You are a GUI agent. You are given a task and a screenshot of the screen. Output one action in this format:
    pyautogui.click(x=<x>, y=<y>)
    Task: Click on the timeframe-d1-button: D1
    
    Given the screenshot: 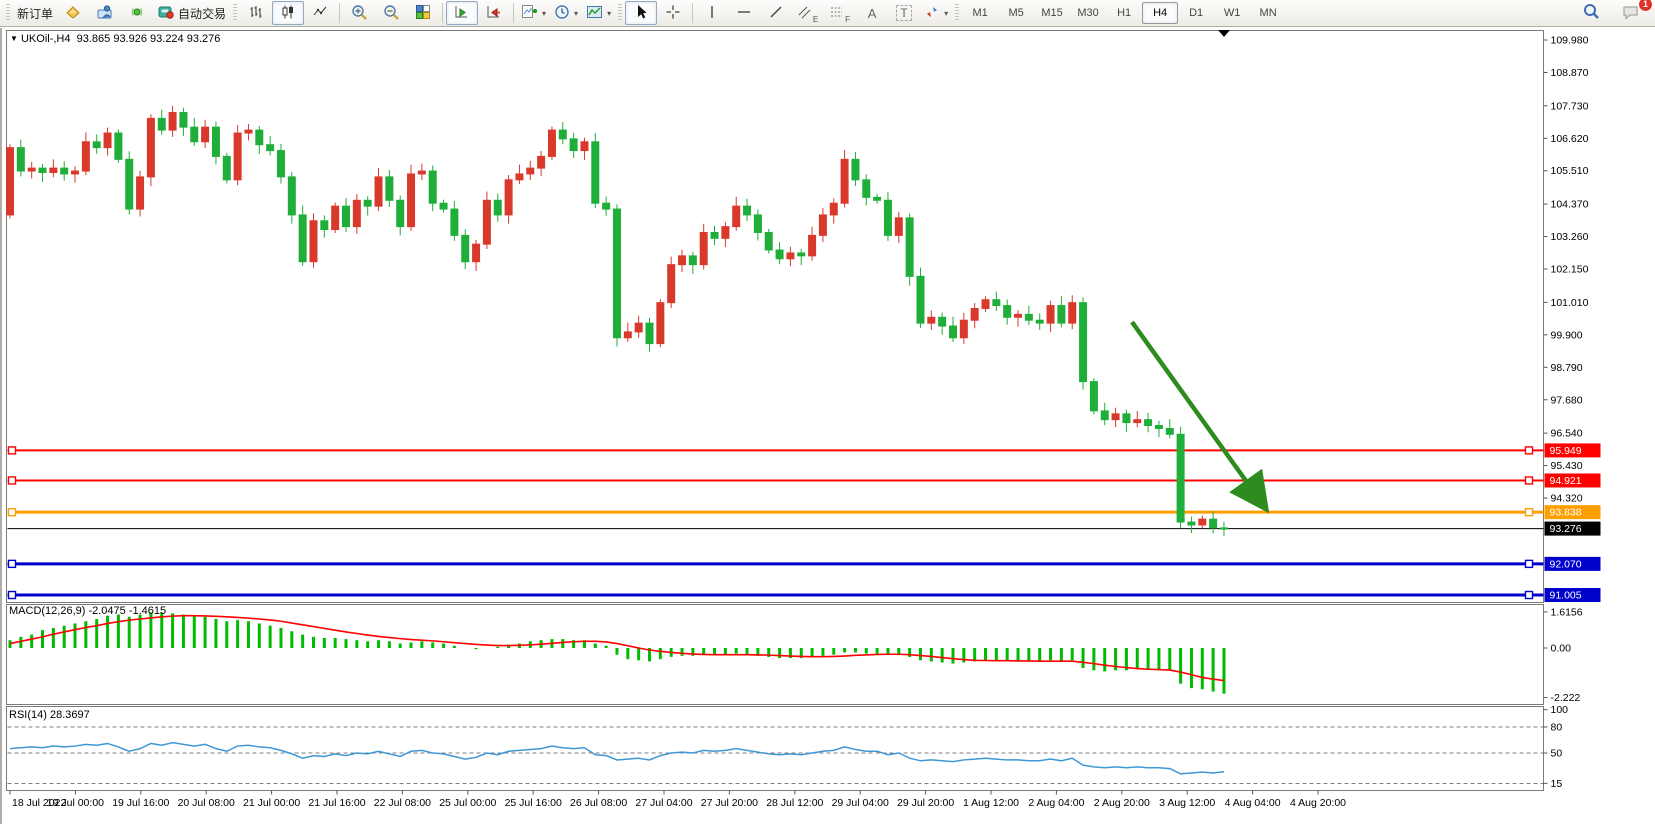 What is the action you would take?
    pyautogui.click(x=1196, y=13)
    